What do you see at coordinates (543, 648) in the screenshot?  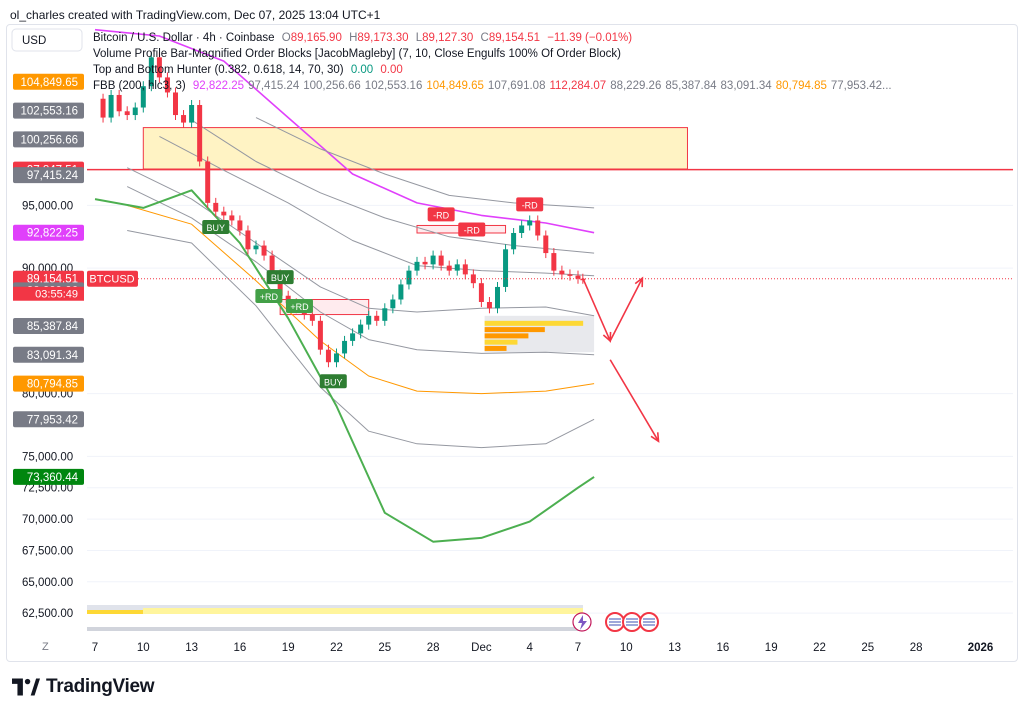 I see `time-axis: 7 10 13 16 19 22 25 28 Dec 4 7 10 13 16 19 22 25 28 2026` at bounding box center [543, 648].